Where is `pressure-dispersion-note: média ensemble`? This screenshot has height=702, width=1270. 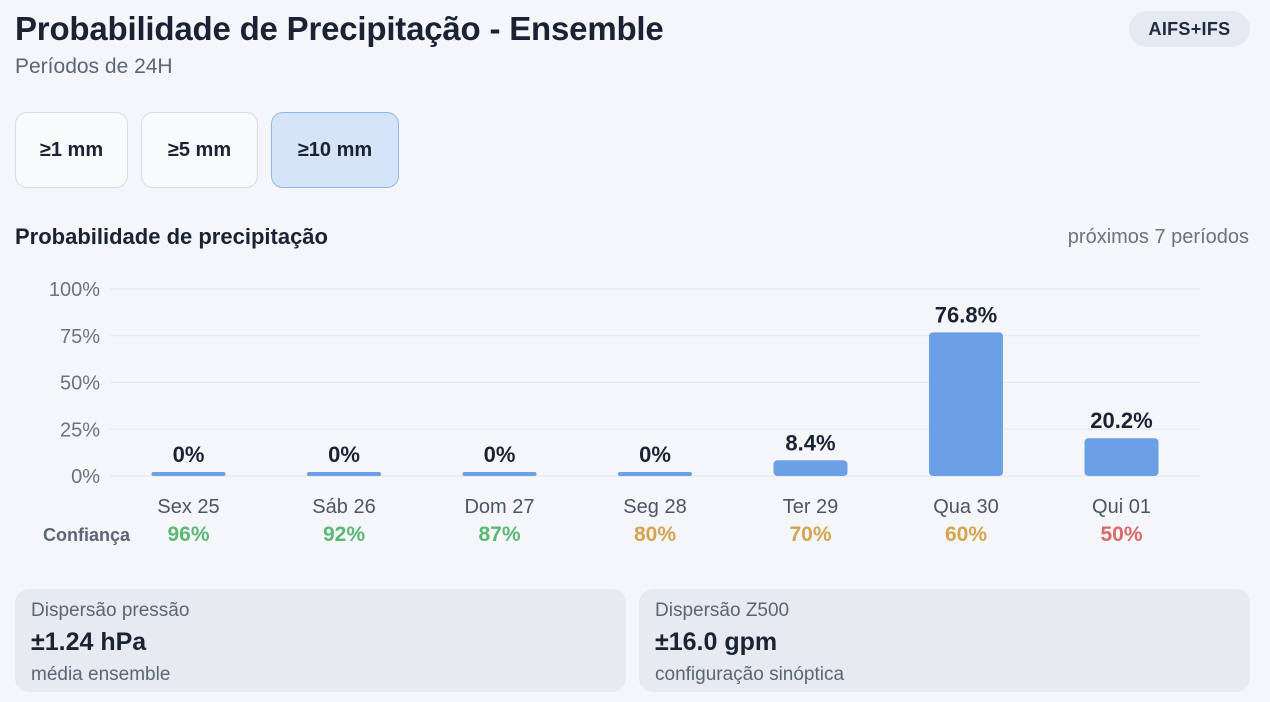
pressure-dispersion-note: média ensemble is located at coordinates (101, 674).